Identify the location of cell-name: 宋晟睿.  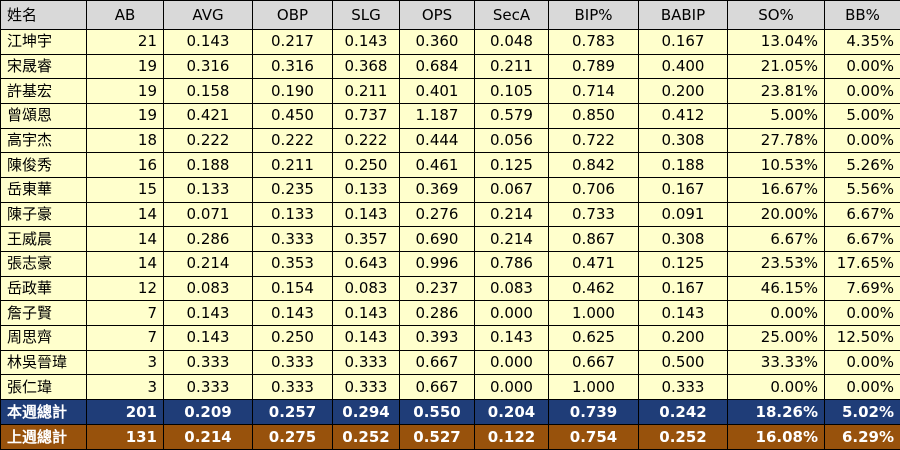
(43, 66).